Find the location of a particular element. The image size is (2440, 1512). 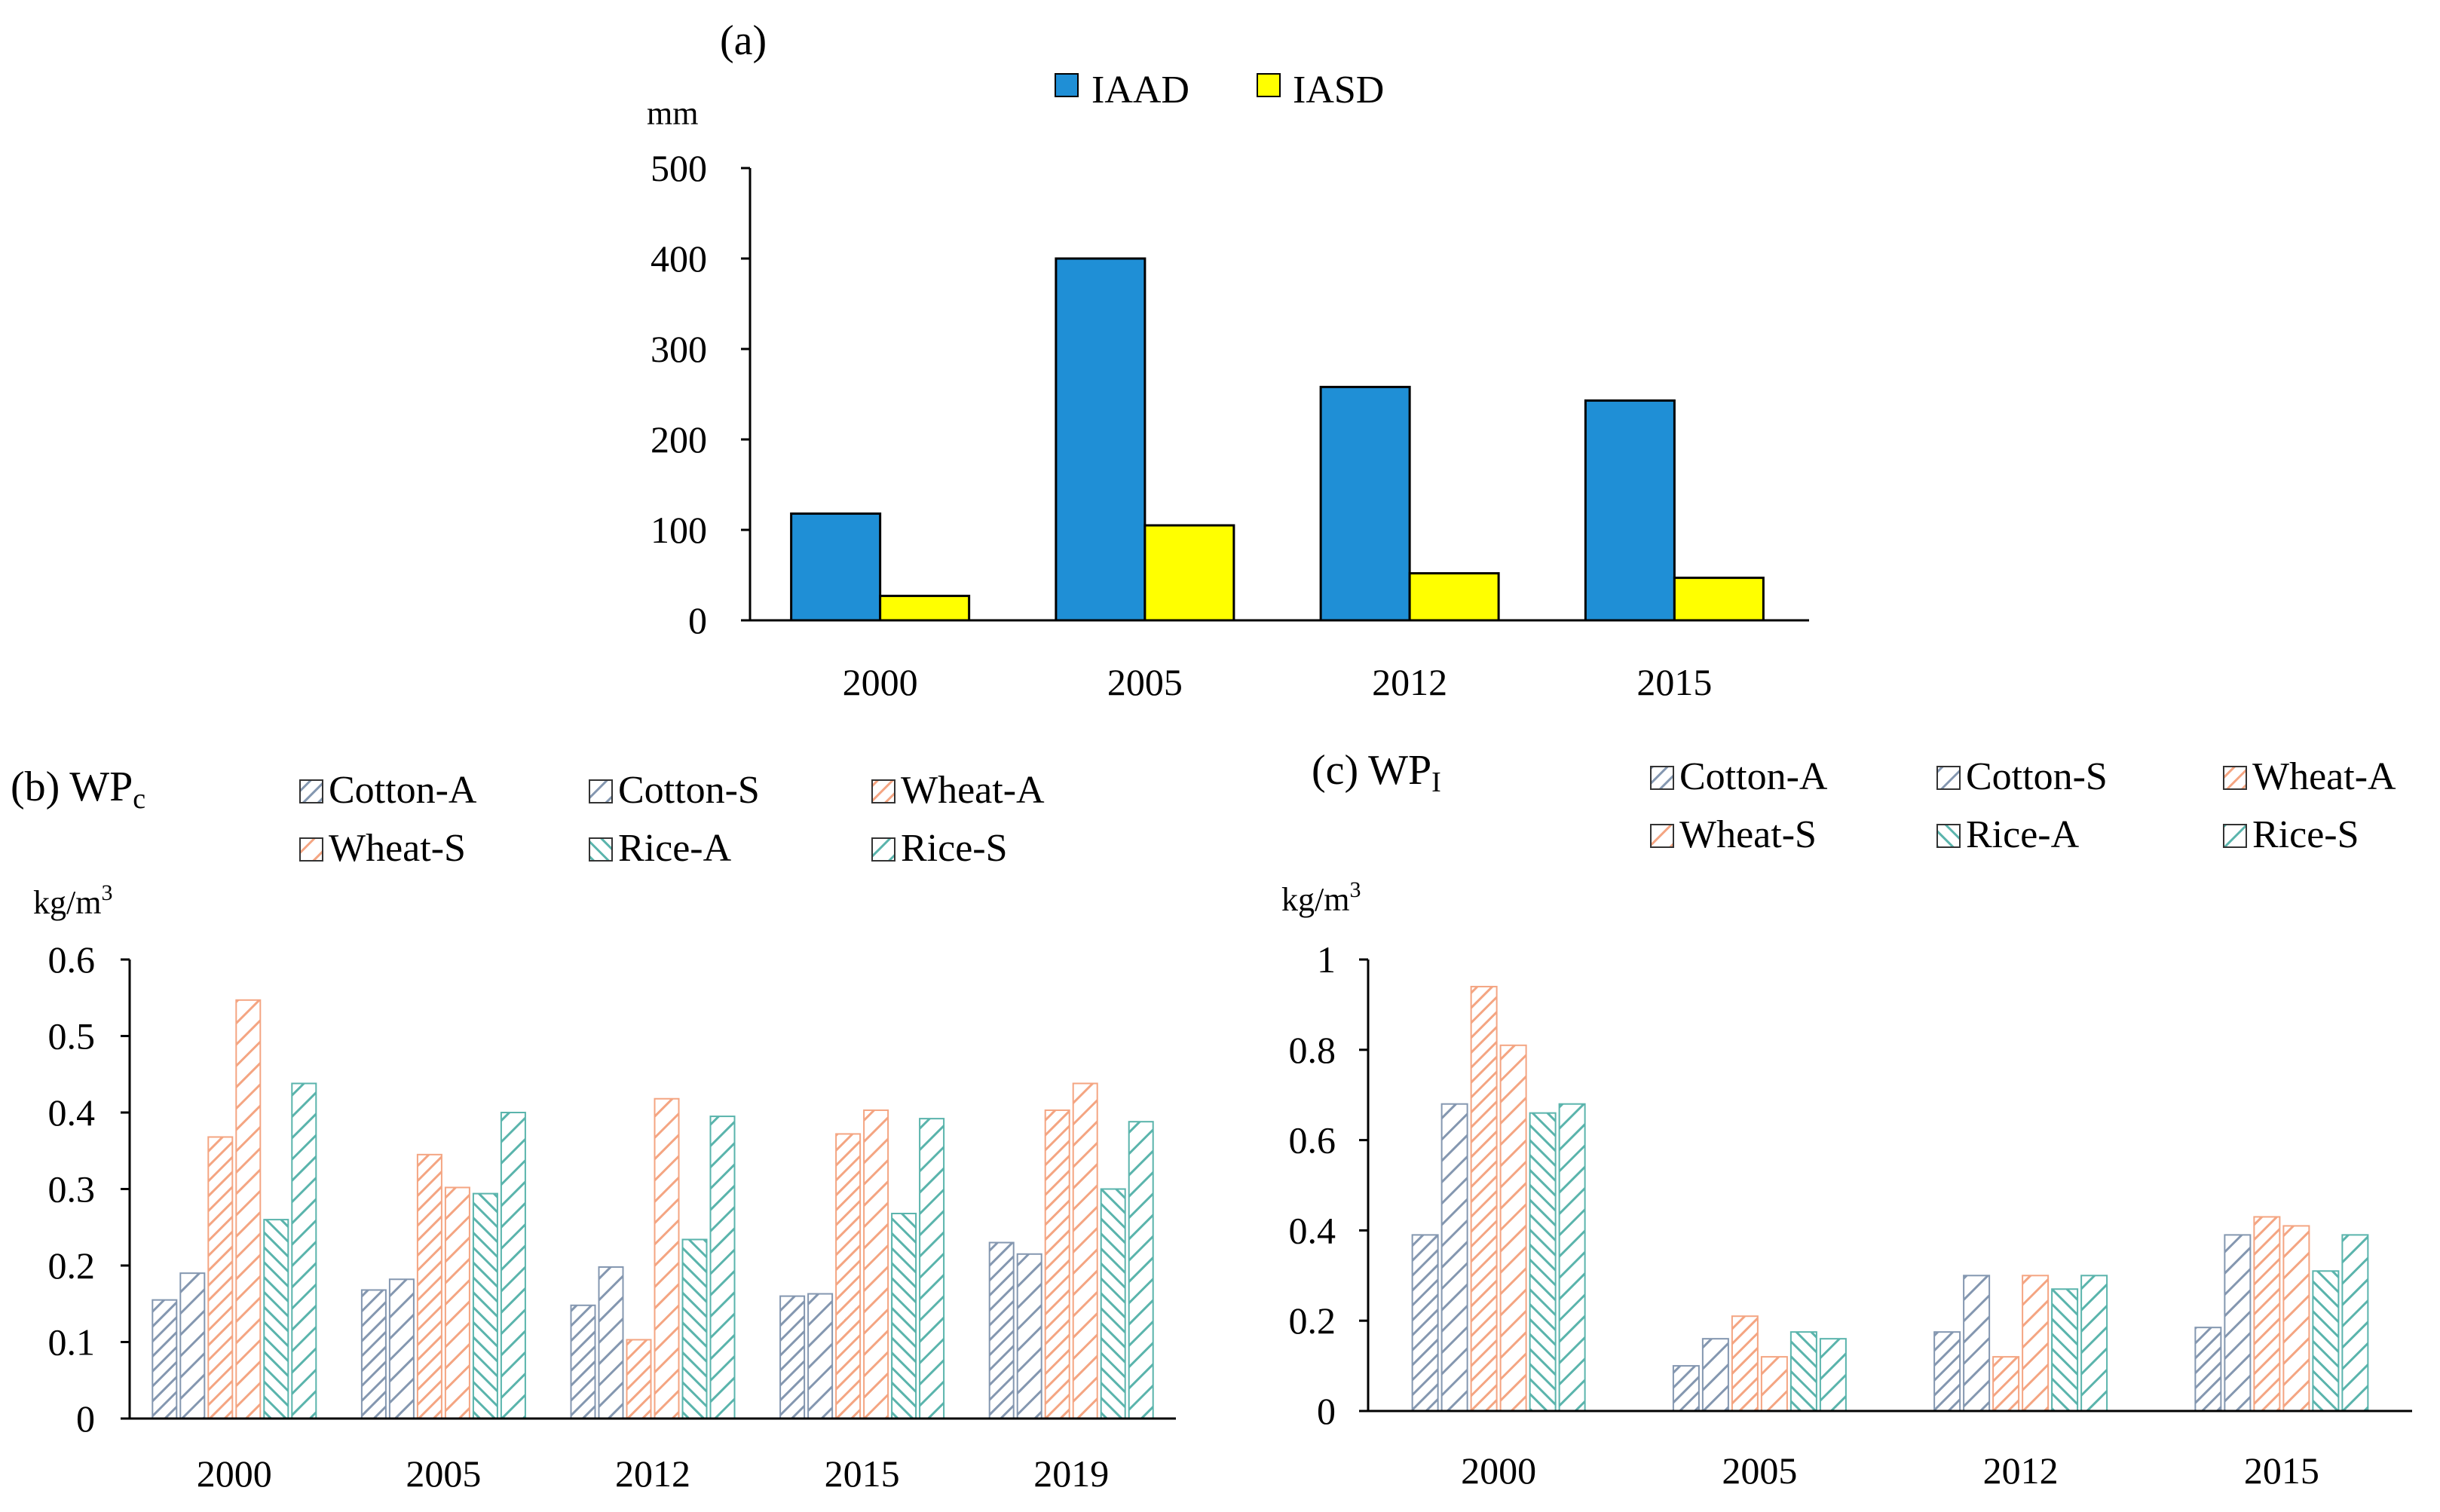

bar-iaad-2015 is located at coordinates (1630, 510).